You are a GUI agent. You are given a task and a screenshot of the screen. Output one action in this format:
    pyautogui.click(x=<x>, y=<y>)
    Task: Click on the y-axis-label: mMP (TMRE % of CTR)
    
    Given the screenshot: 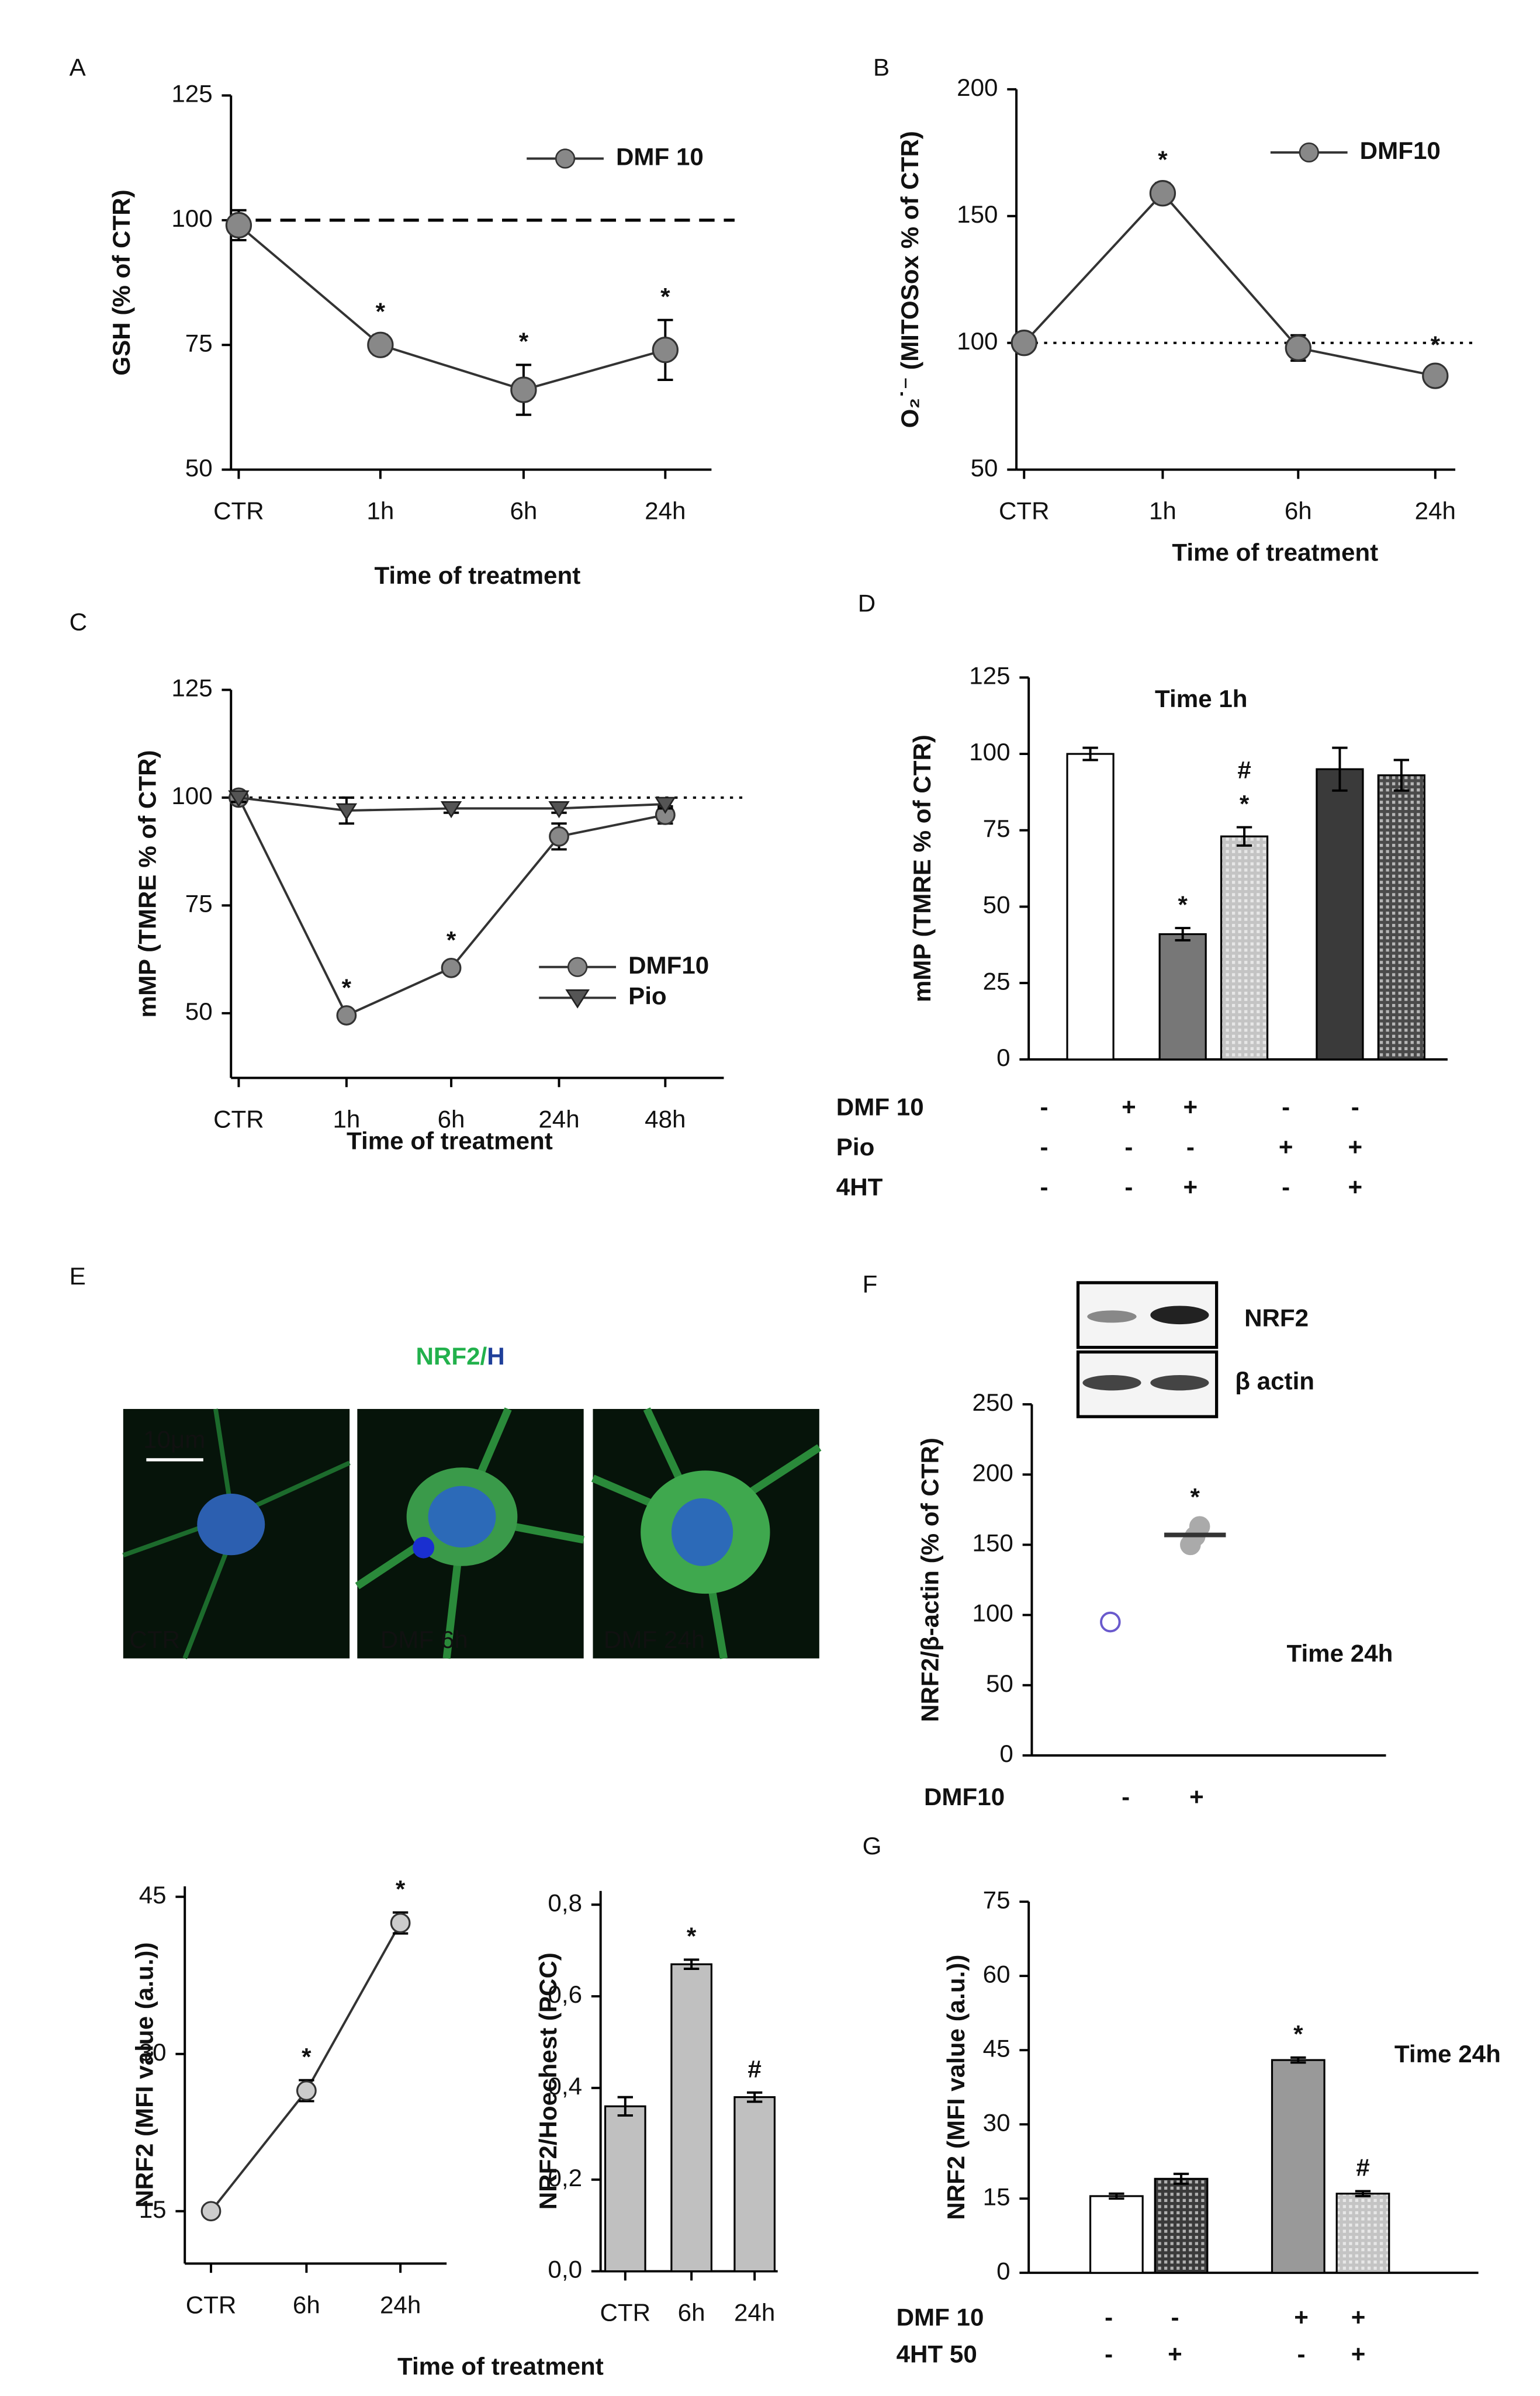 What is the action you would take?
    pyautogui.click(x=148, y=883)
    